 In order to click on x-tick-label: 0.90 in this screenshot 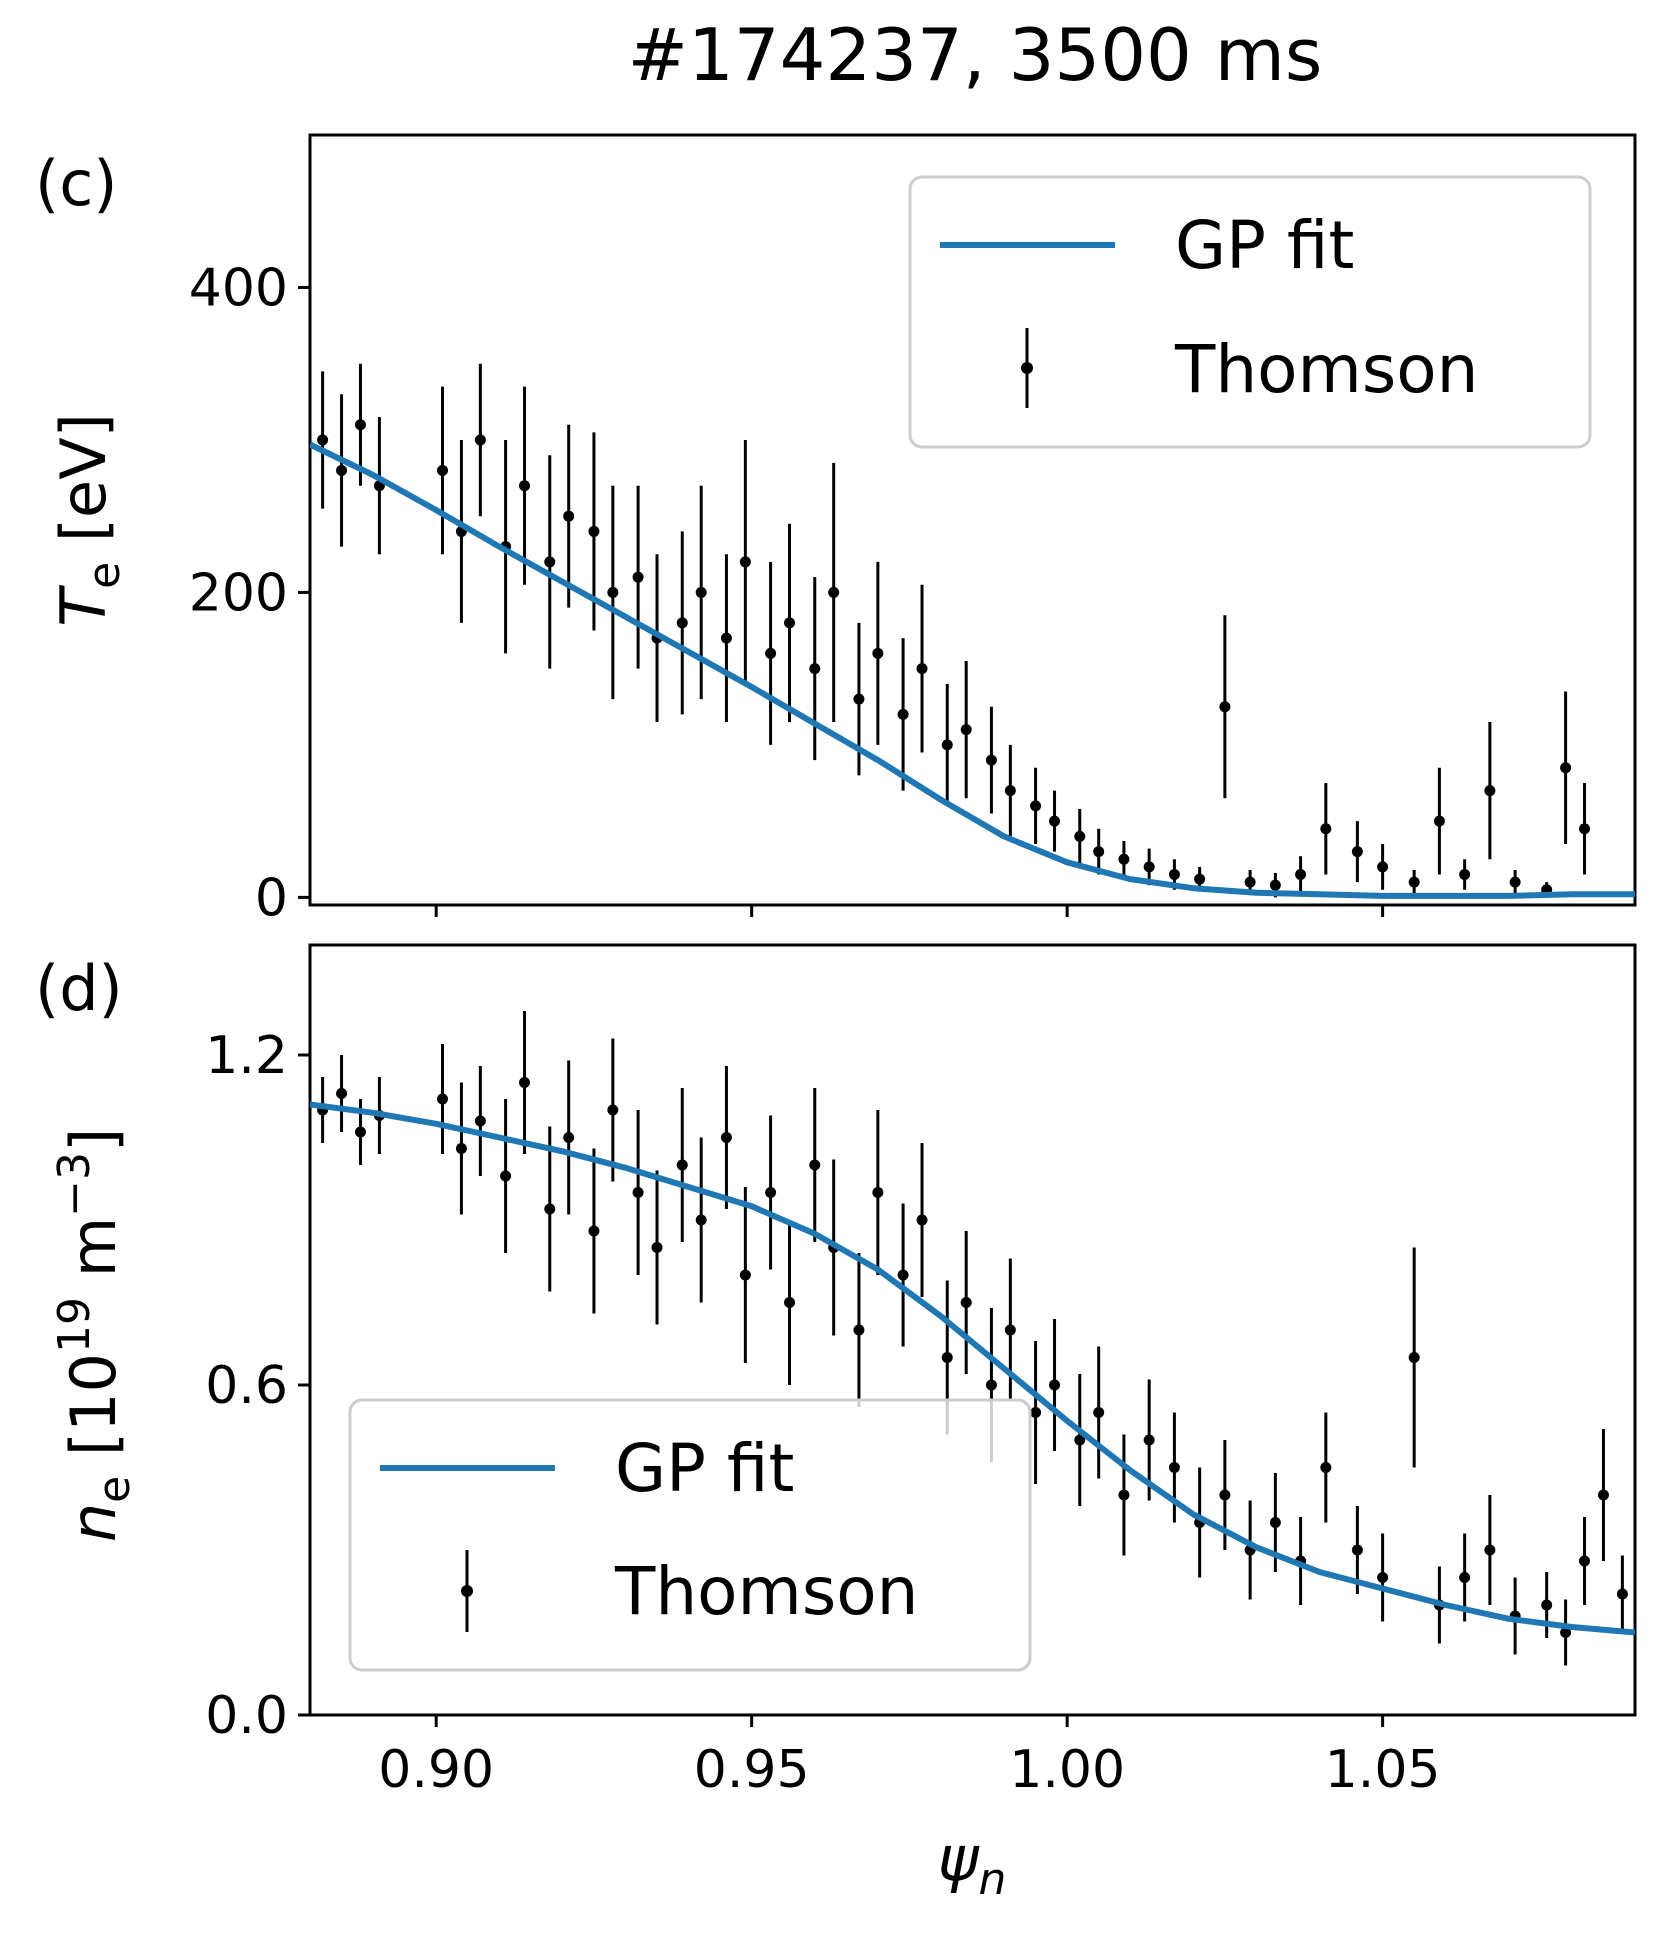, I will do `click(436, 1770)`.